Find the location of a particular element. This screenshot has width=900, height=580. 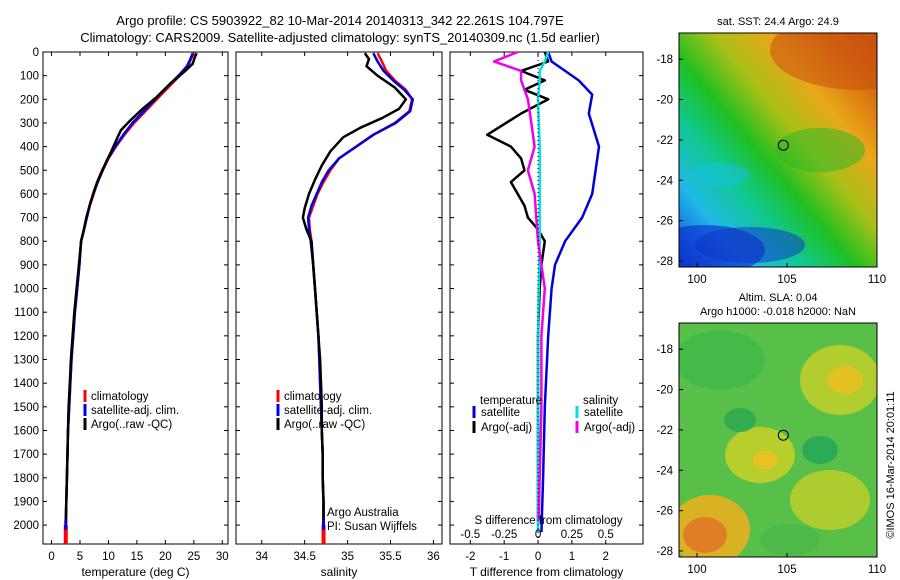

depth-tick-label: 400 is located at coordinates (29, 148).